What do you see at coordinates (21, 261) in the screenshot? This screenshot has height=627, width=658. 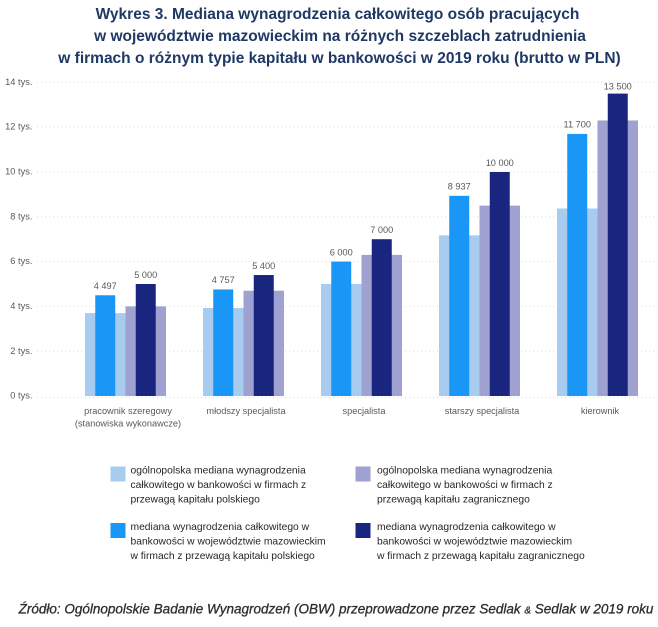 I see `svg-text: 6 tys.` at bounding box center [21, 261].